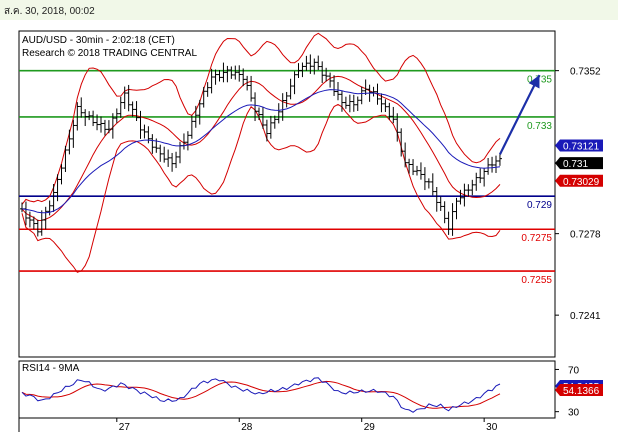 The height and width of the screenshot is (445, 618). What do you see at coordinates (51, 368) in the screenshot?
I see `rsi-title: RSI14 - 9MA` at bounding box center [51, 368].